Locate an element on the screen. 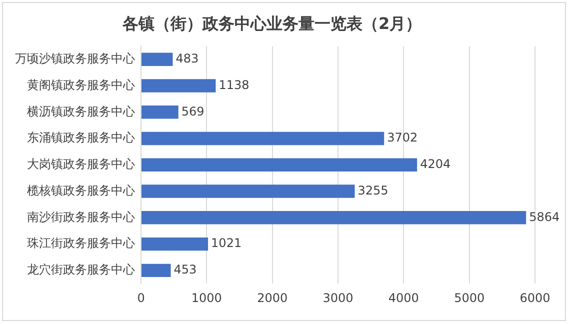 Image resolution: width=570 pixels, height=325 pixels. x-tick-label: 2000 is located at coordinates (272, 297).